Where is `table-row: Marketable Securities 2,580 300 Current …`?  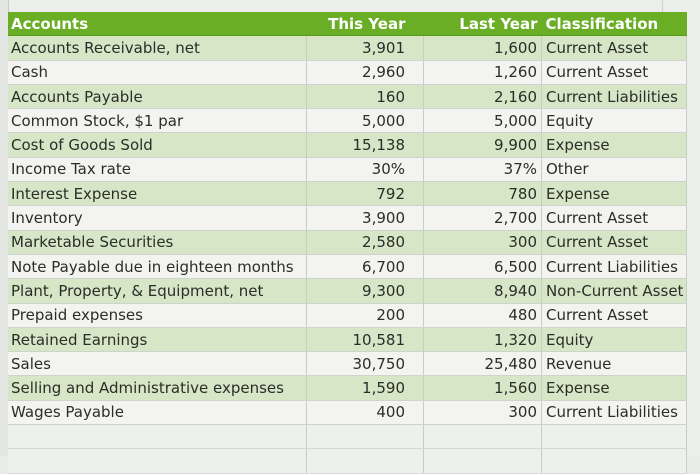
table-row: Marketable Securities 2,580 300 Current … is located at coordinates (348, 242).